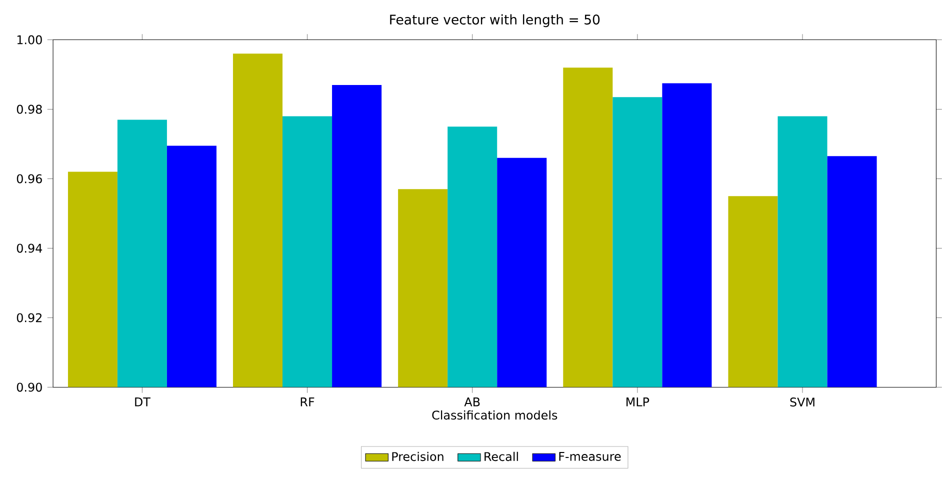 Image resolution: width=942 pixels, height=501 pixels. Describe the element at coordinates (418, 456) in the screenshot. I see `legend-label: Precision` at that location.